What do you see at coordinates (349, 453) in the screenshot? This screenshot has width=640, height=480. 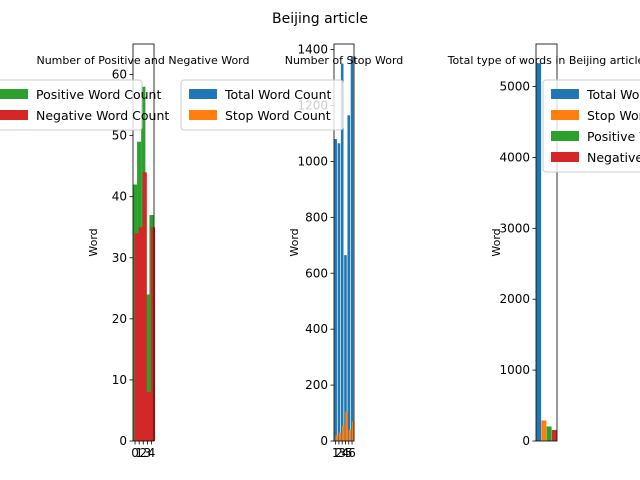 I see `x-tick-label: 5` at bounding box center [349, 453].